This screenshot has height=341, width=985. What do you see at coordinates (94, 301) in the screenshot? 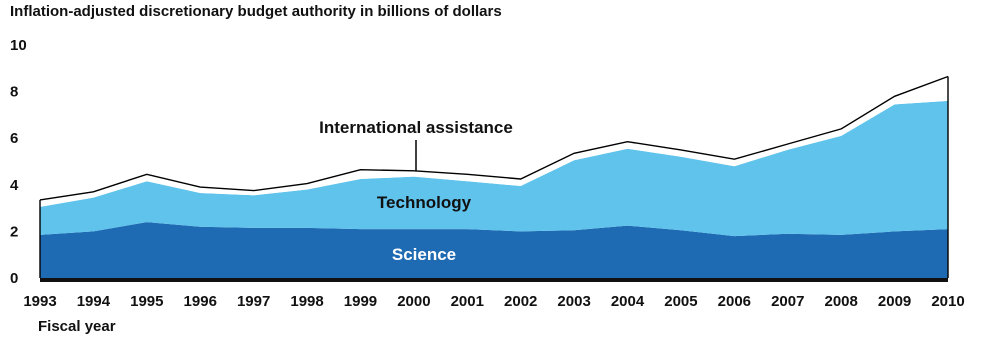
I see `x-tick-label: 1994` at bounding box center [94, 301].